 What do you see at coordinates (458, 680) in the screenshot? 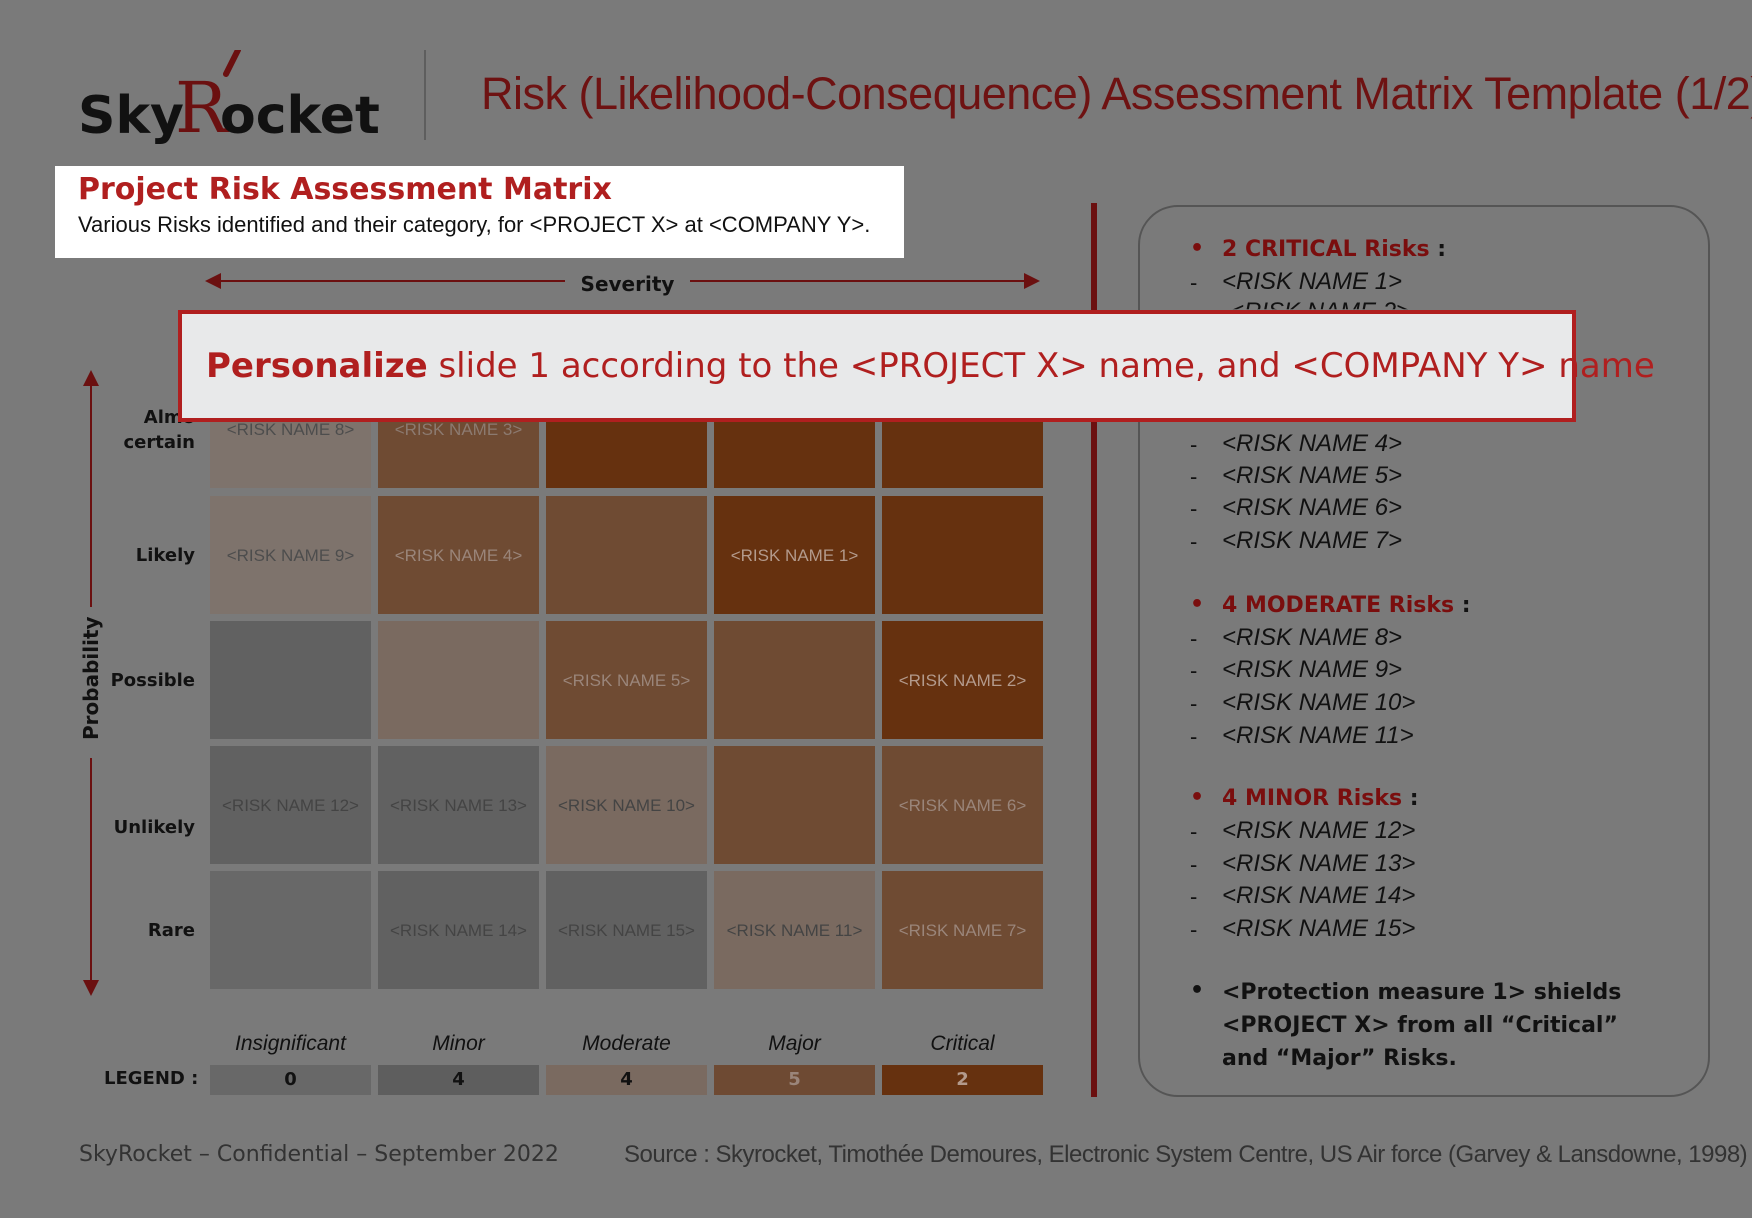
I see `matrix-cell-r2-c1` at bounding box center [458, 680].